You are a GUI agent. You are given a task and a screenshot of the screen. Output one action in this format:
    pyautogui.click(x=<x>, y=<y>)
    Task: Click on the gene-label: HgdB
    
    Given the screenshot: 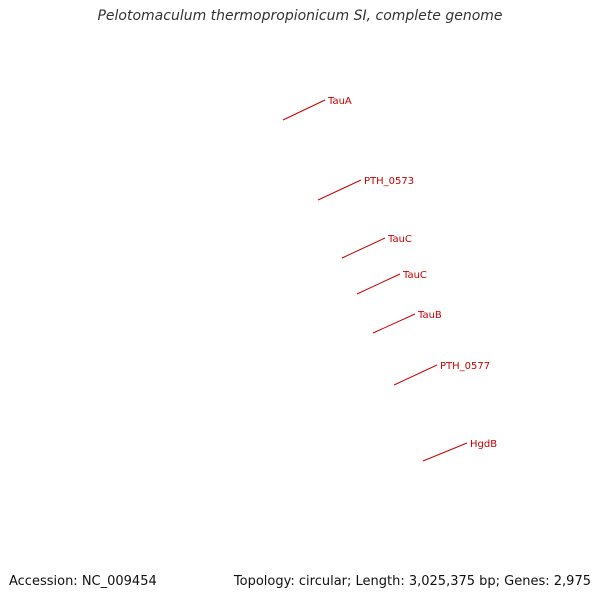 What is the action you would take?
    pyautogui.click(x=483, y=444)
    